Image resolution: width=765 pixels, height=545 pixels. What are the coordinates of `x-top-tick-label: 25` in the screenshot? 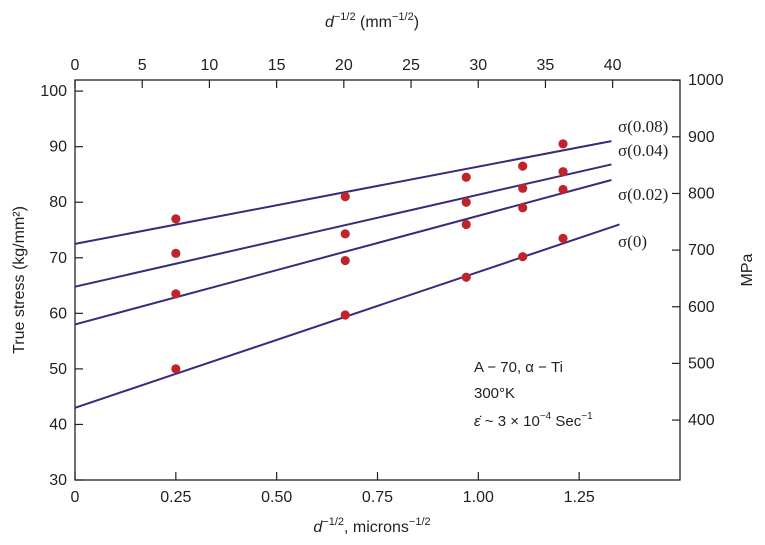 It's located at (411, 65).